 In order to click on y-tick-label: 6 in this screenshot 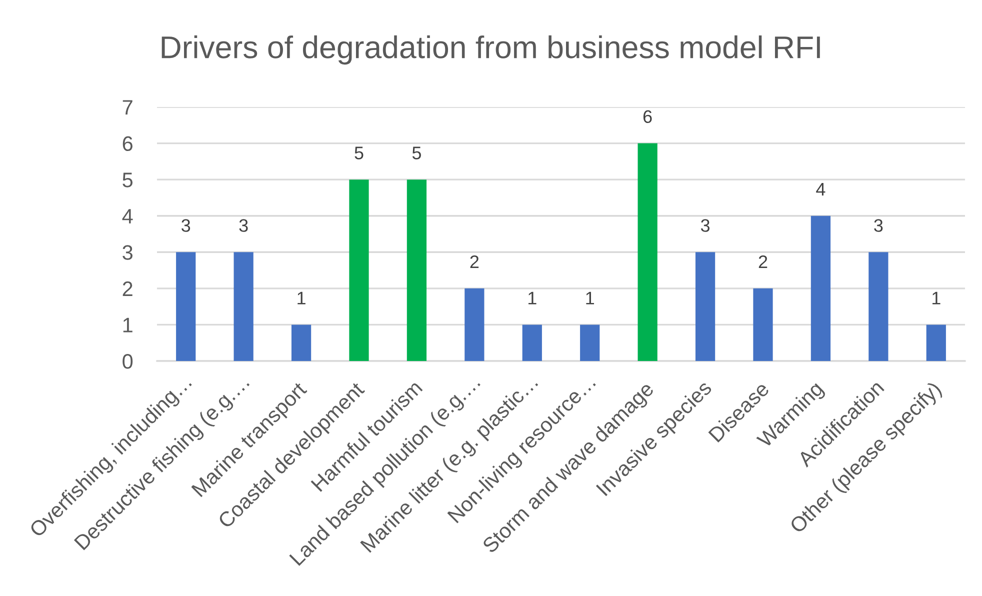, I will do `click(127, 144)`.